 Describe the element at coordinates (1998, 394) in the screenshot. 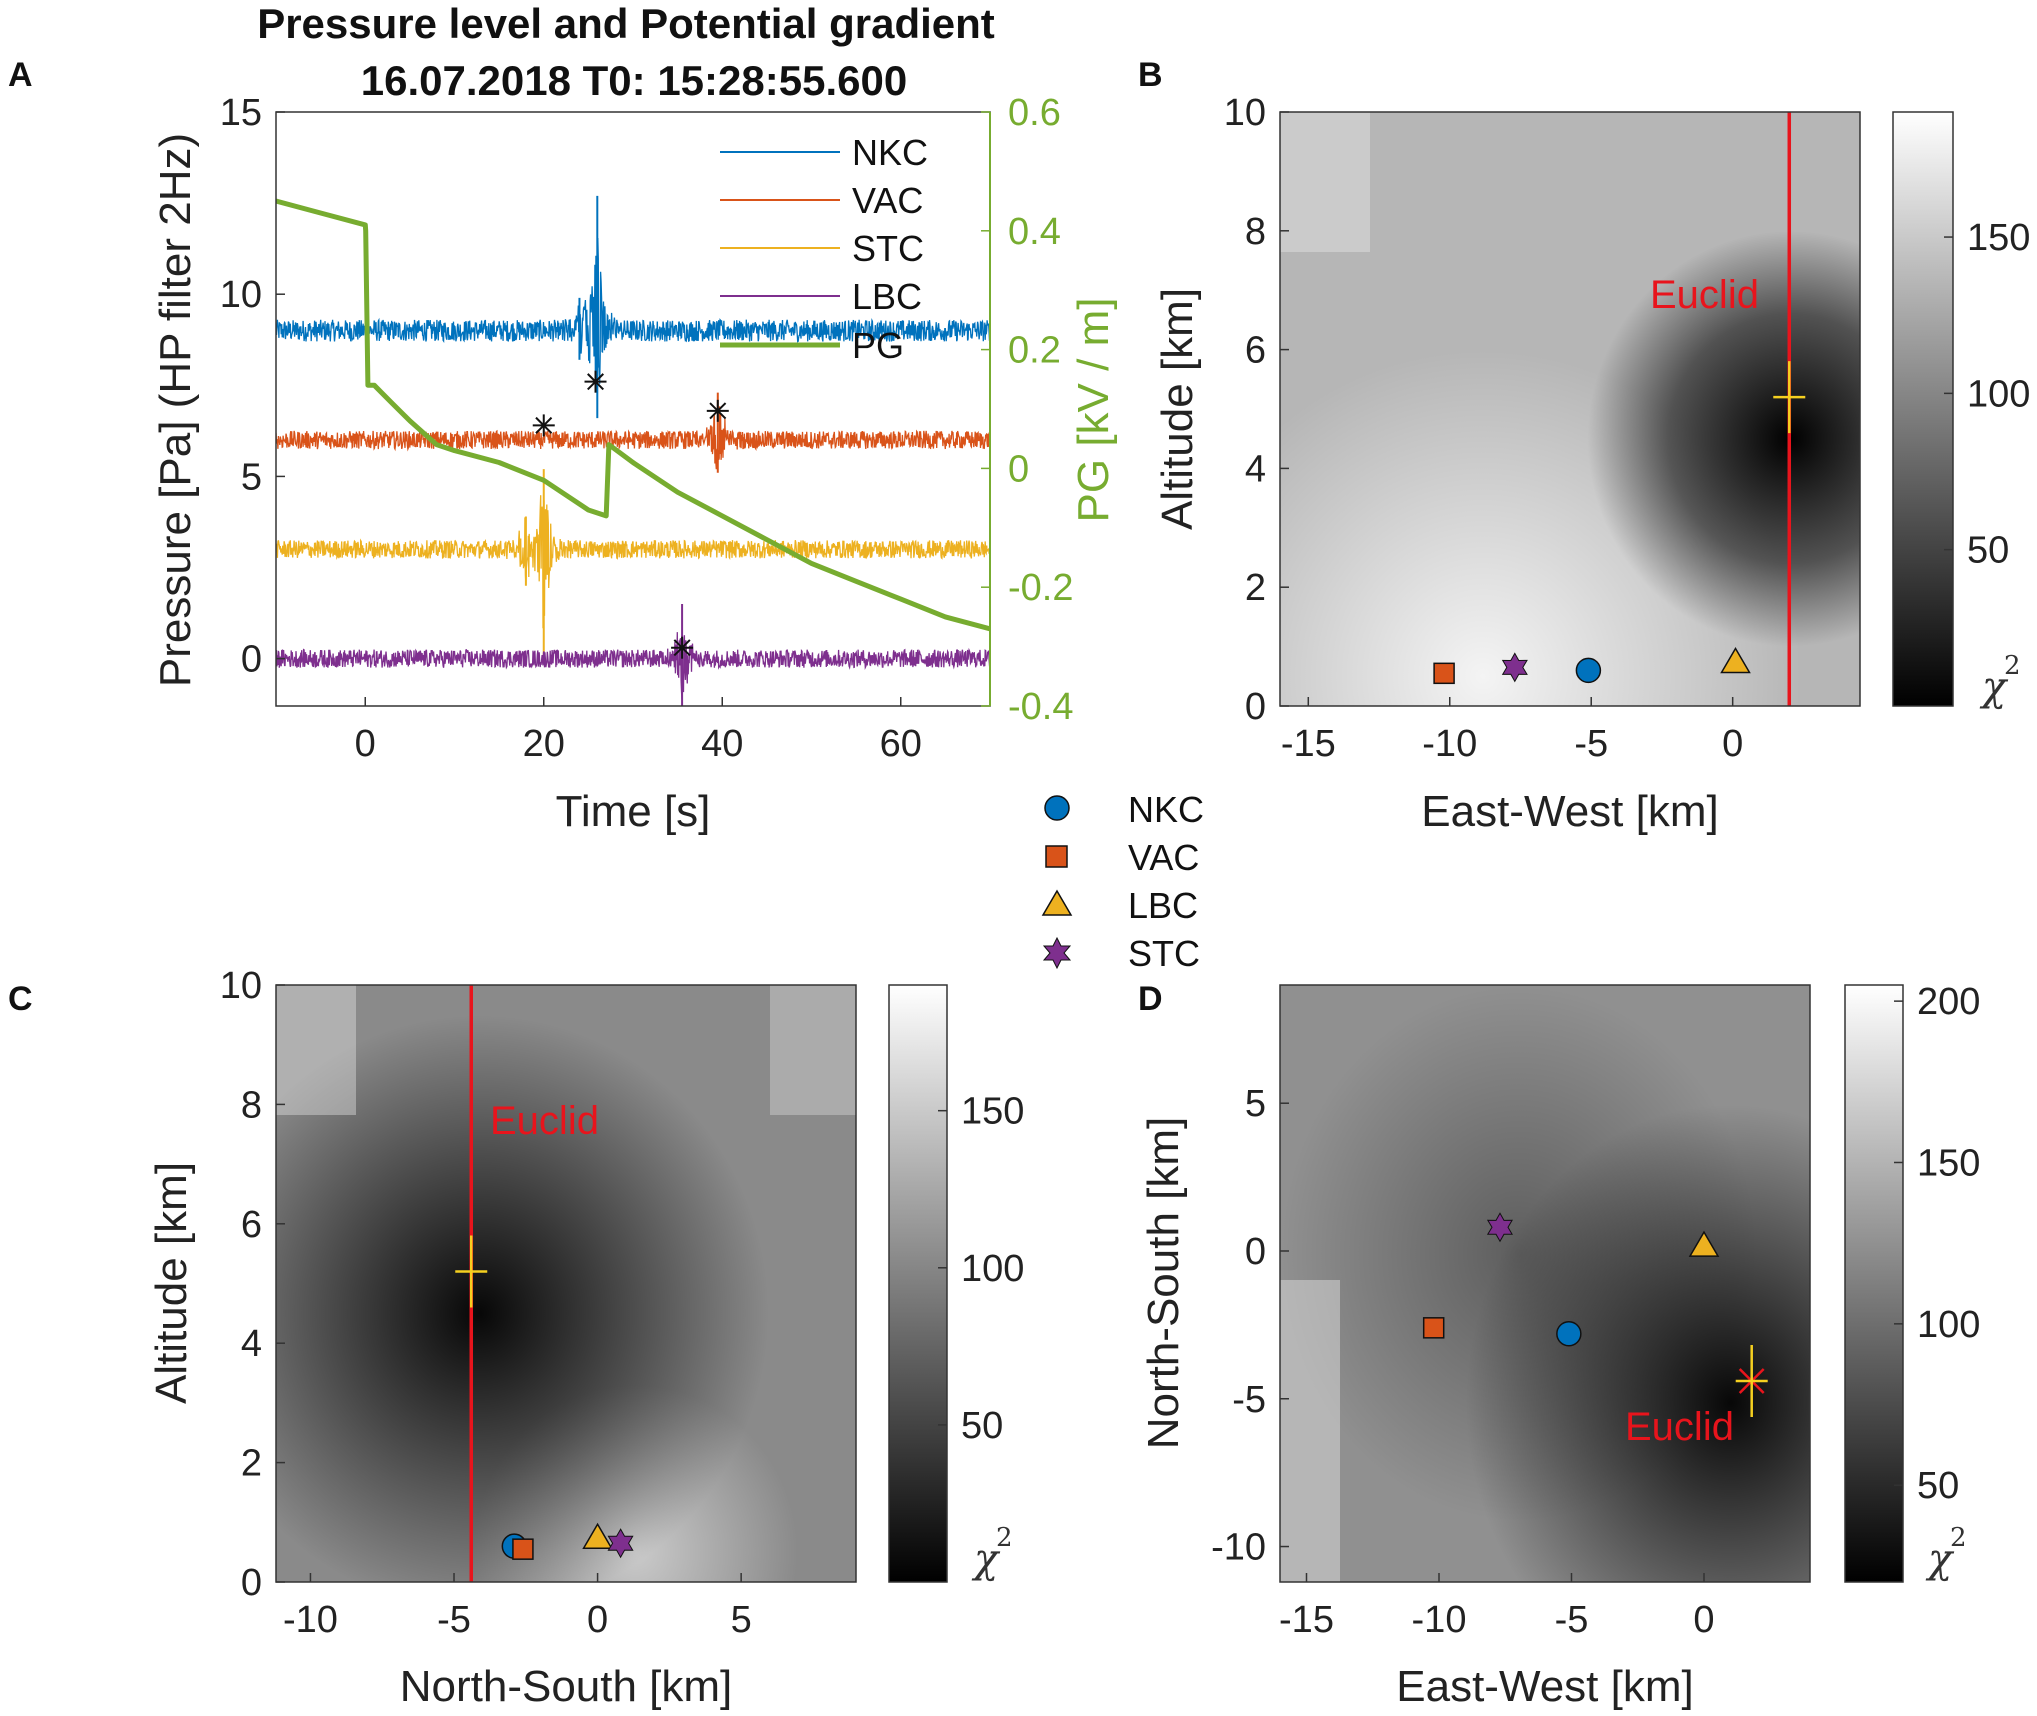

I see `panel-b-cb-tick-label-1: 100` at that location.